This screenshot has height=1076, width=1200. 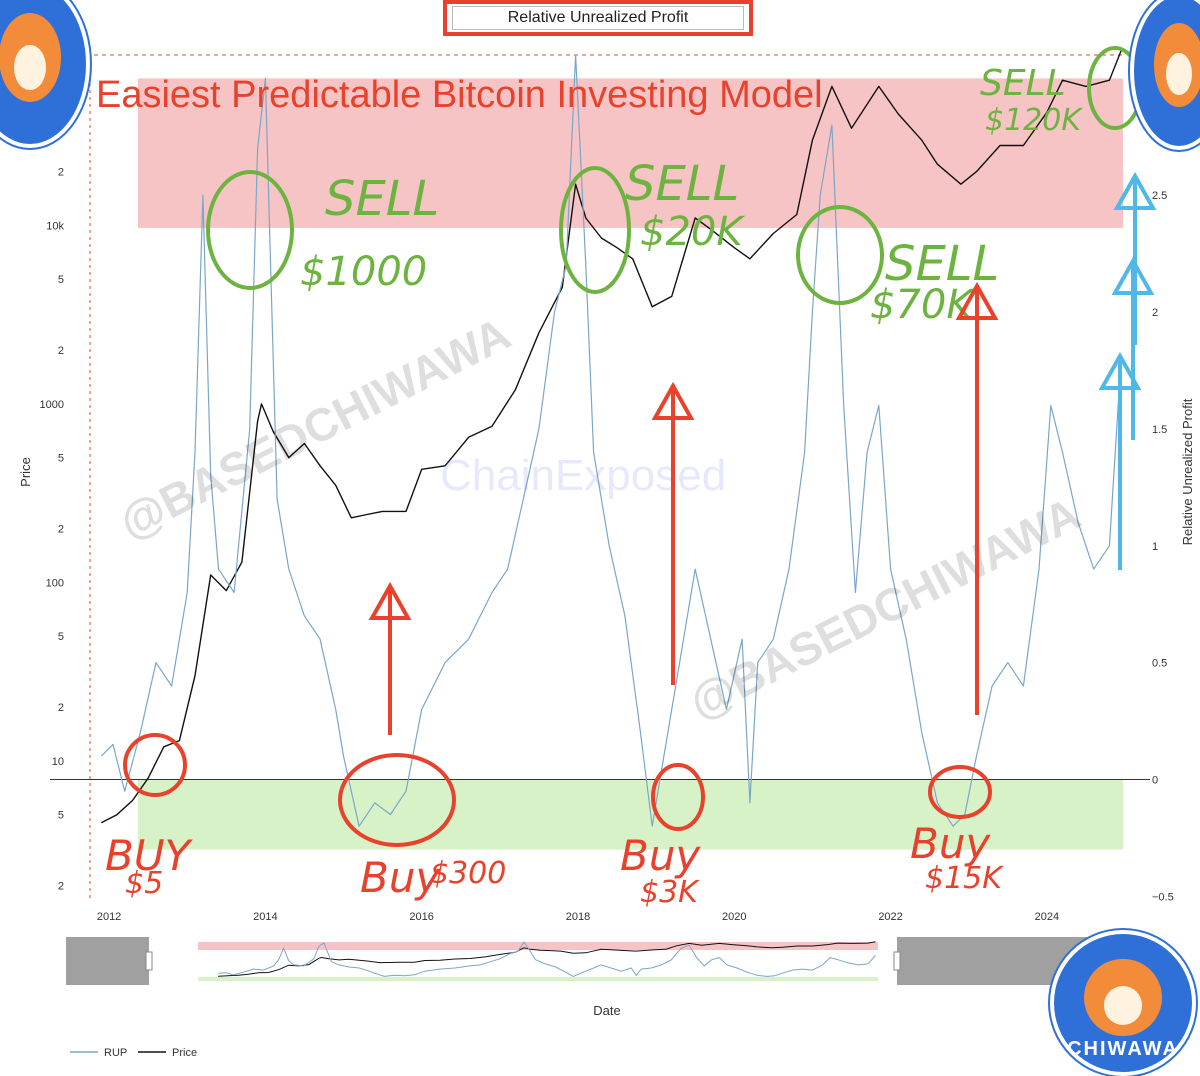 I want to click on y-right-tick-label: 2, so click(x=1155, y=313).